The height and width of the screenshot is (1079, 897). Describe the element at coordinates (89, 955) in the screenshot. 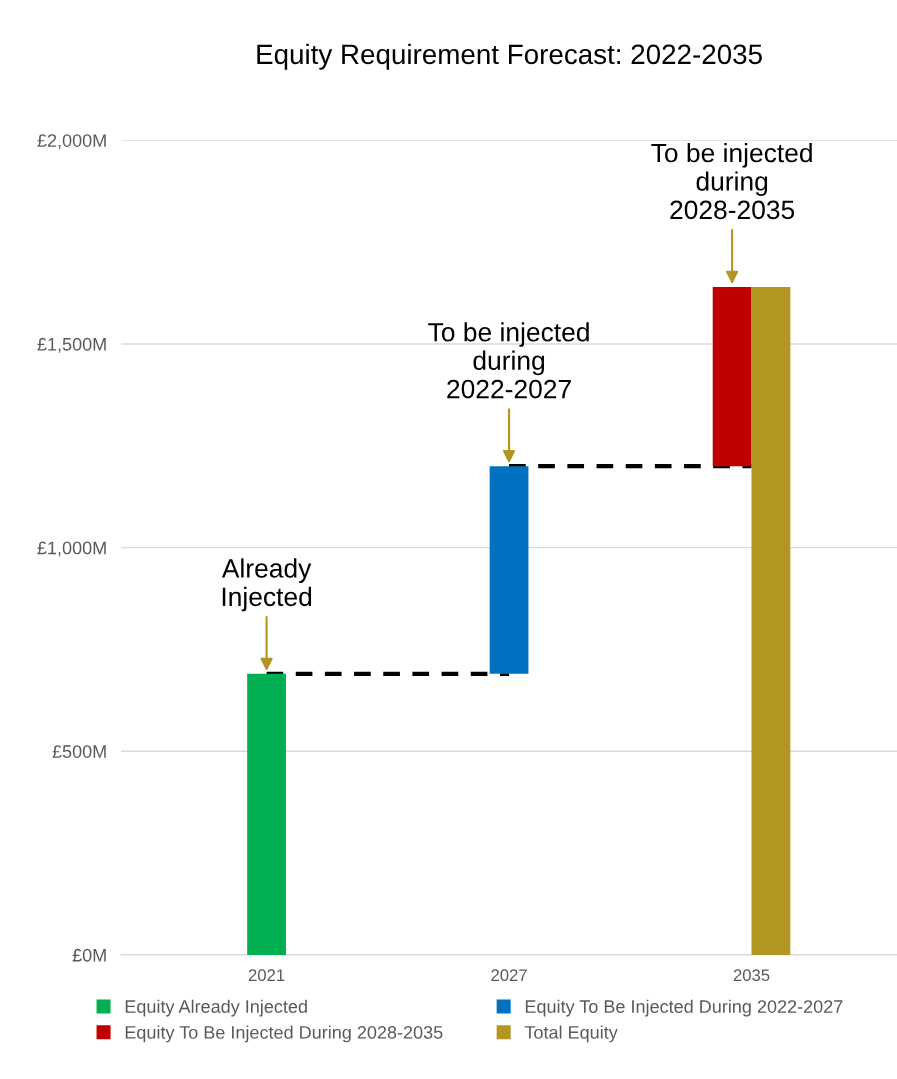

I see `y-tick-label: £0M` at that location.